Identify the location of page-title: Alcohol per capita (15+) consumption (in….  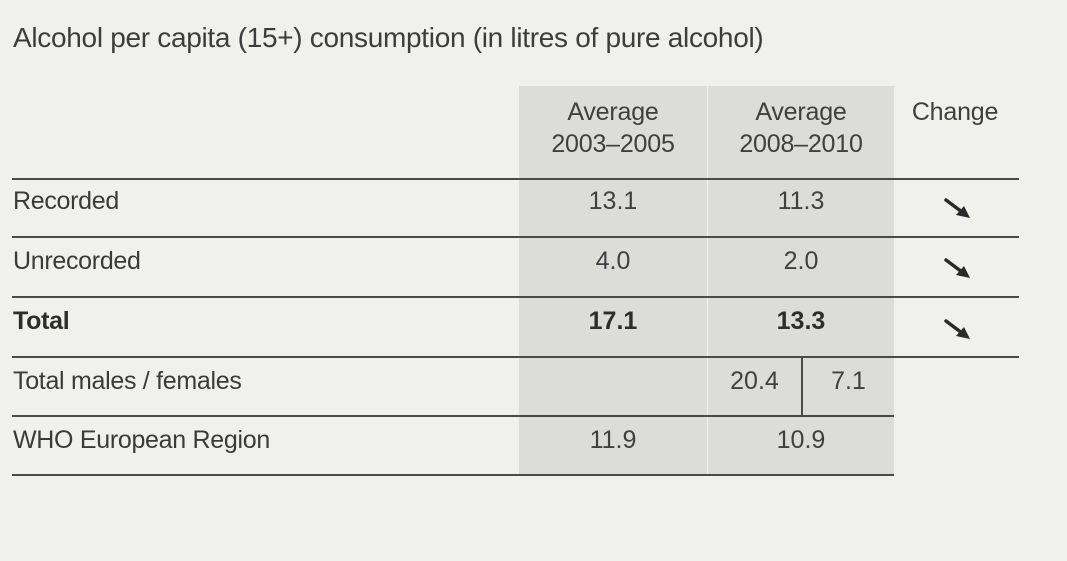
(388, 37).